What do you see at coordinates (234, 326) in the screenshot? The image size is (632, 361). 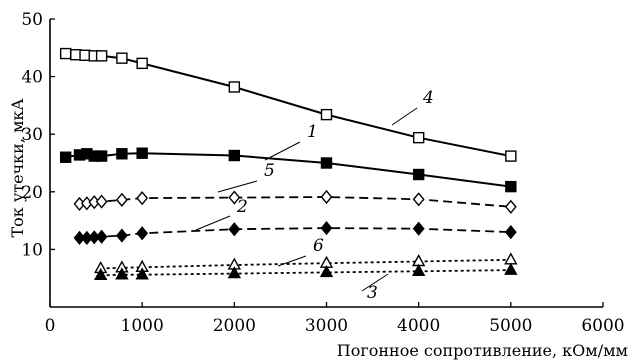 I see `x-tick-label: 2000` at bounding box center [234, 326].